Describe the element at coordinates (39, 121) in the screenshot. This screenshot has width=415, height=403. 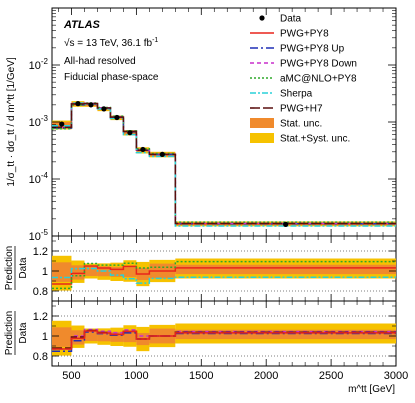
I see `y-tick-label: 10⁻³` at that location.